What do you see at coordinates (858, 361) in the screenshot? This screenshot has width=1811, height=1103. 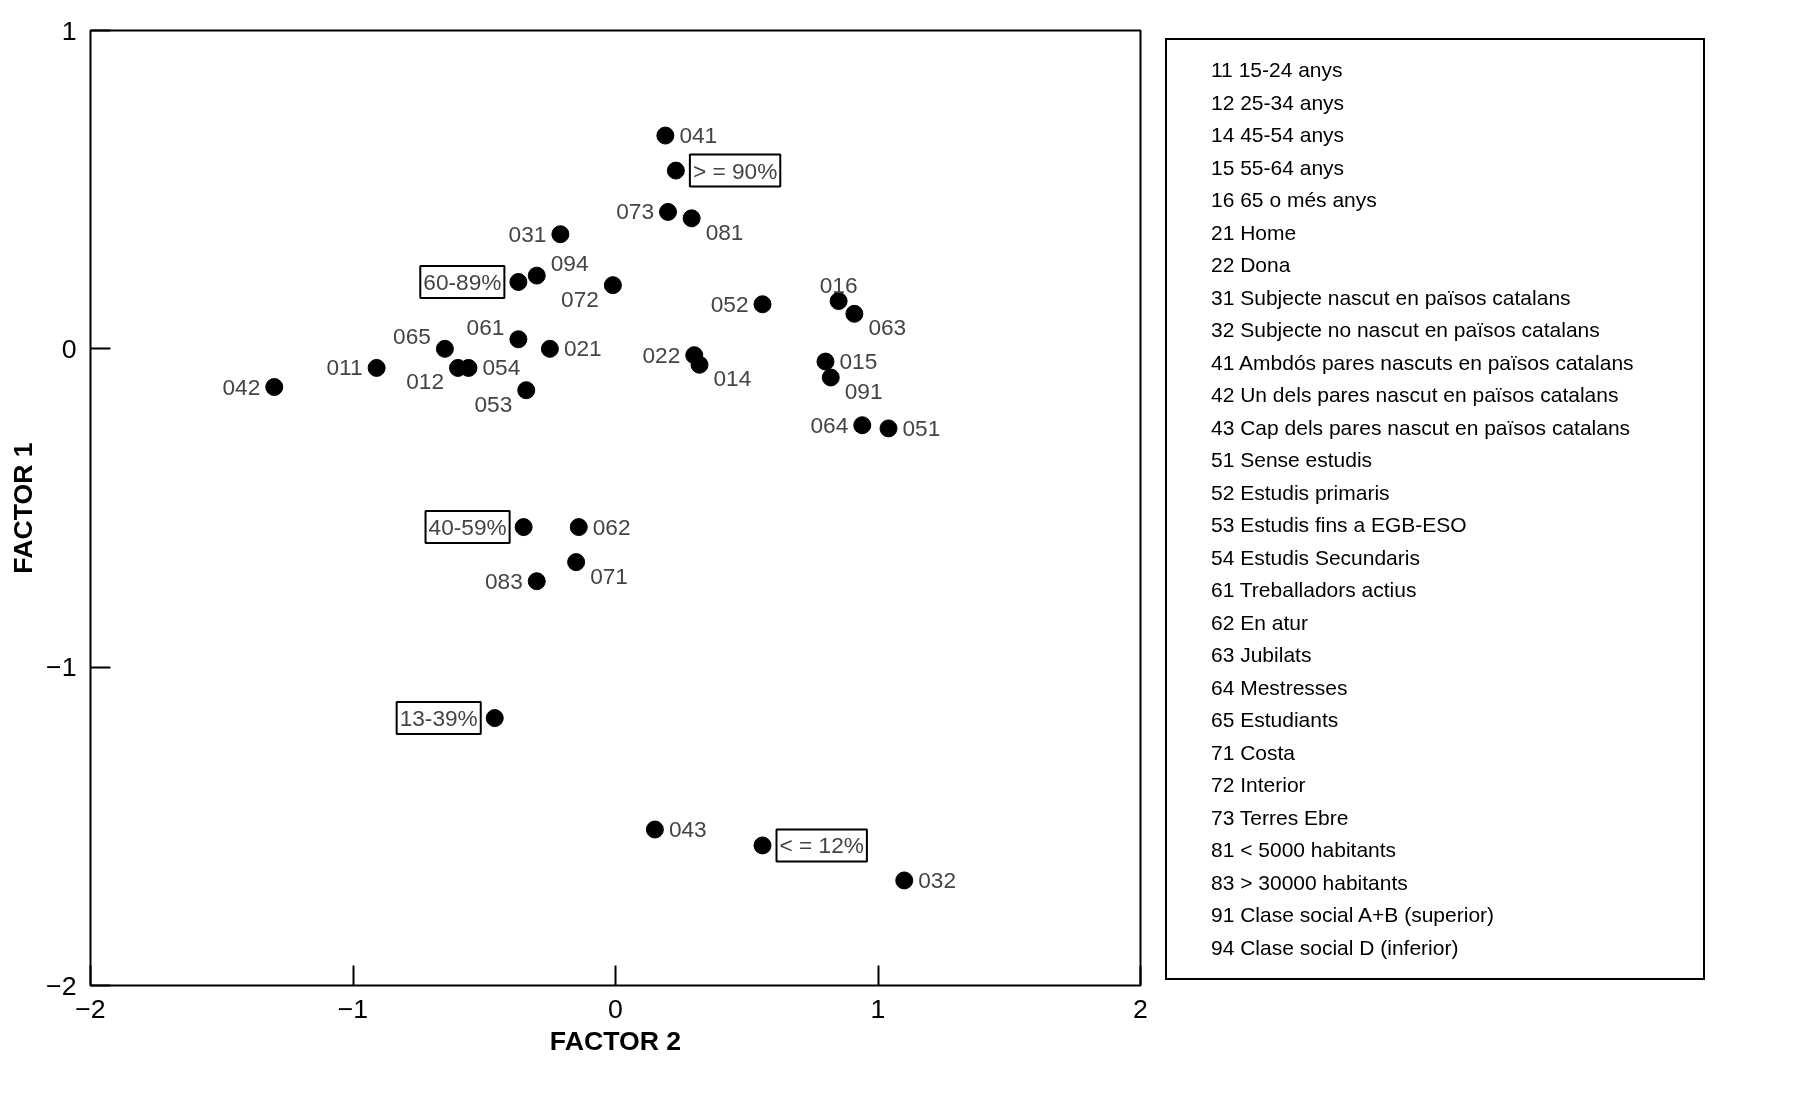 I see `annotation: 015` at bounding box center [858, 361].